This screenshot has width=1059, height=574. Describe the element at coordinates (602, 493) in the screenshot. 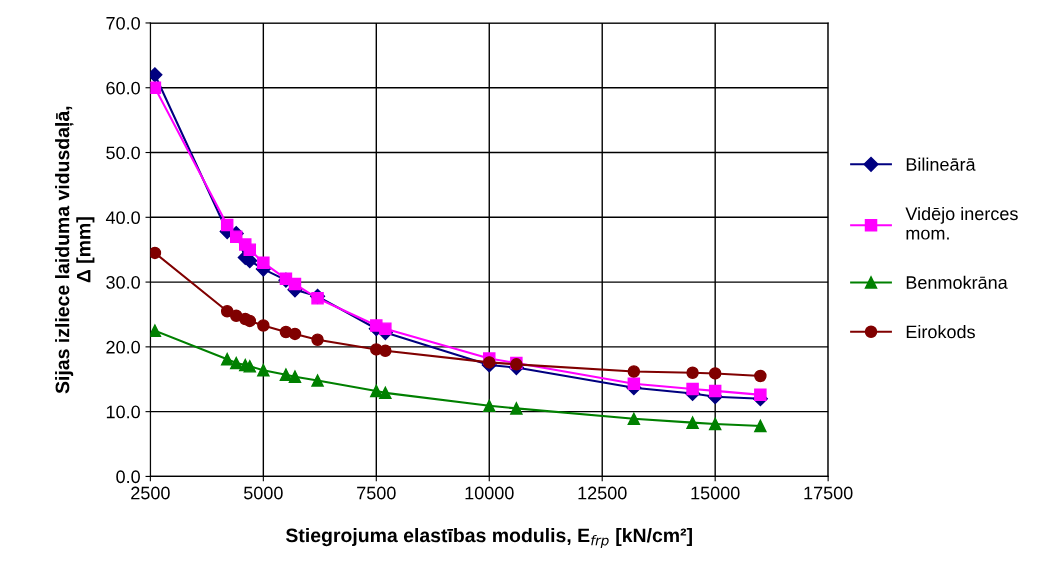

I see `x-tick-label: 12500` at that location.